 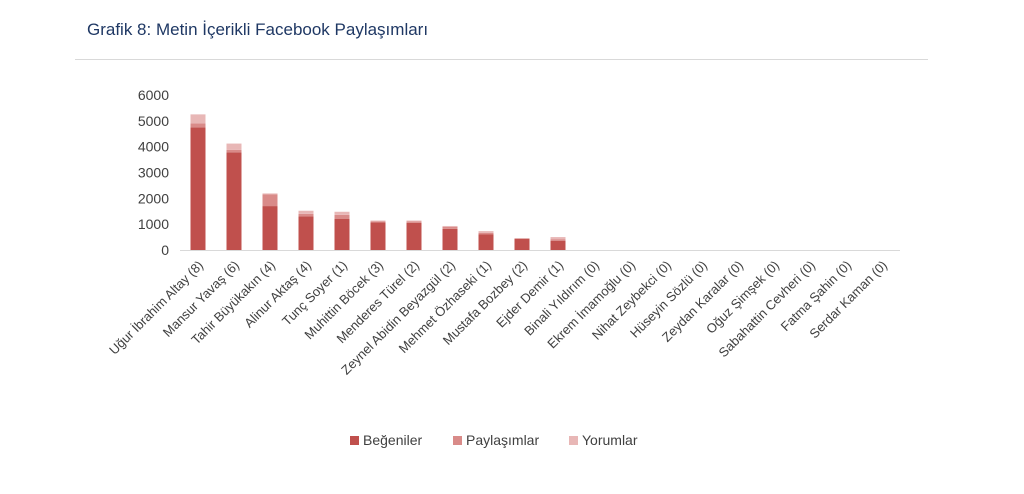 What do you see at coordinates (153, 95) in the screenshot?
I see `y-tick-label: 6000` at bounding box center [153, 95].